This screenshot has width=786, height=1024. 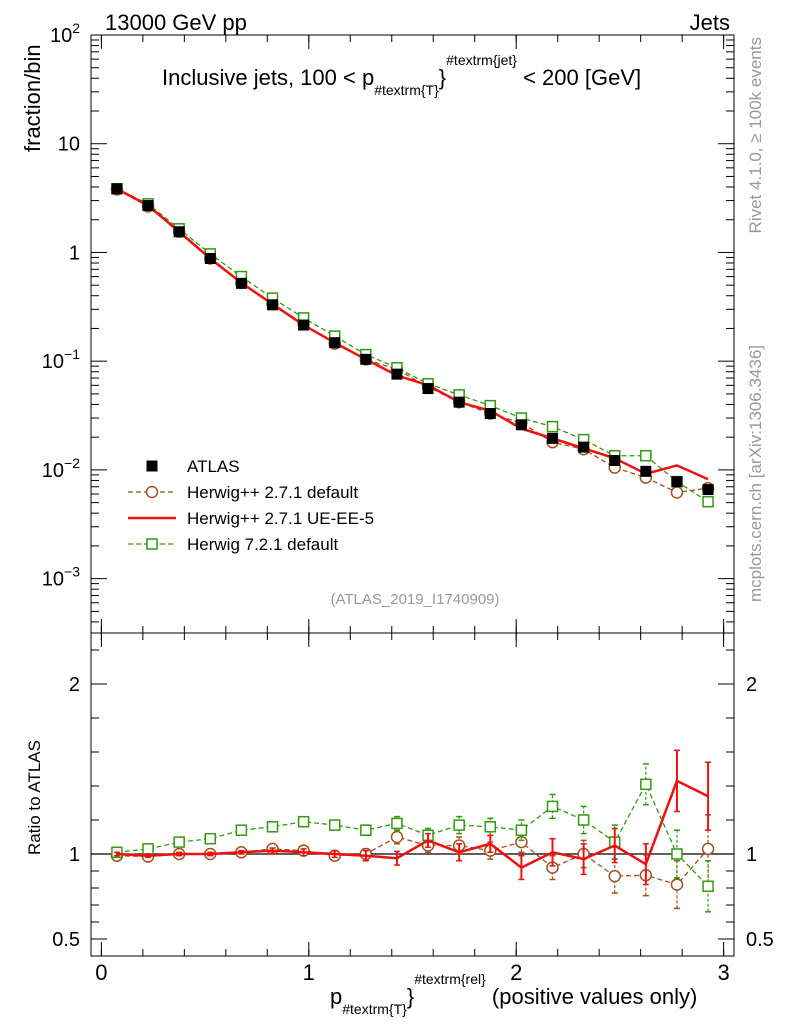 What do you see at coordinates (336, 996) in the screenshot?
I see `x-axis-label-main: p` at bounding box center [336, 996].